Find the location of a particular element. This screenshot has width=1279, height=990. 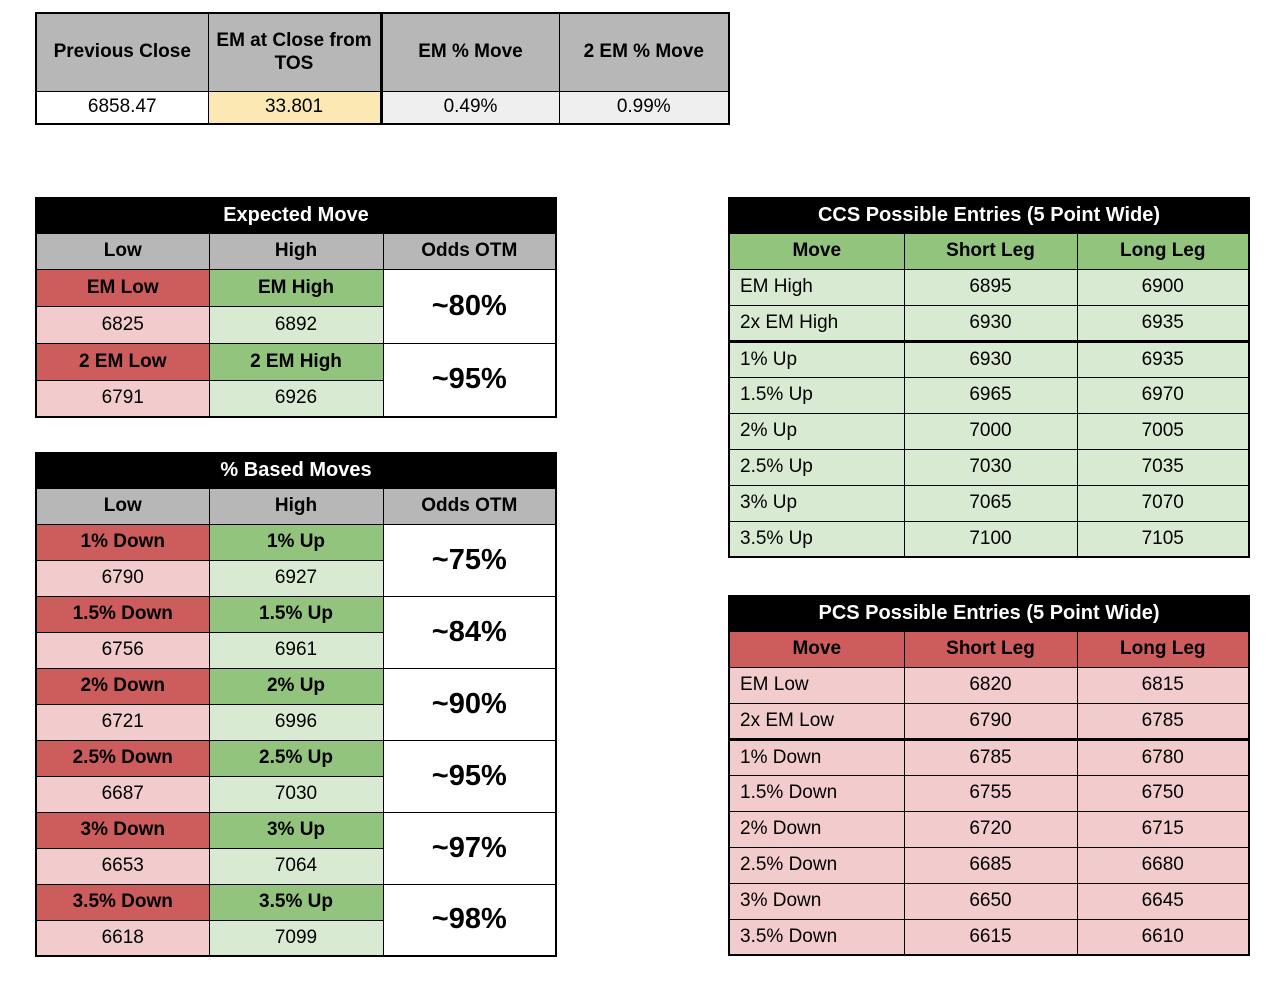

high-label-cell: 1% Up is located at coordinates (296, 542).